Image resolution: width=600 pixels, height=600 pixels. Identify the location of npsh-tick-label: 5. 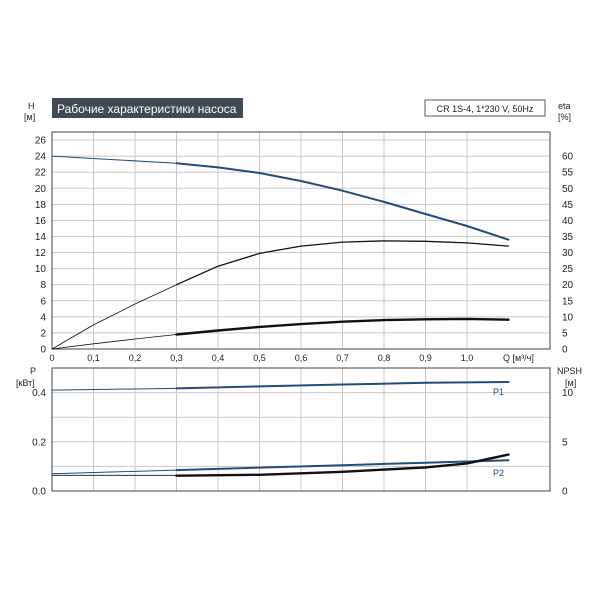
(565, 442).